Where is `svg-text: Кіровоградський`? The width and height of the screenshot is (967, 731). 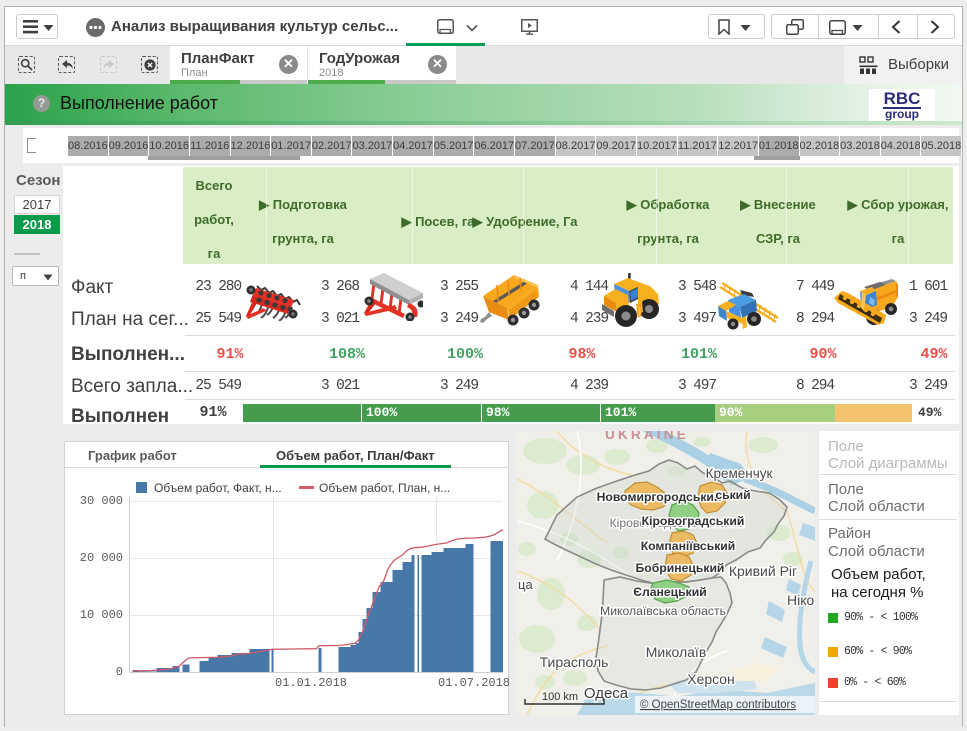
svg-text: Кіровоградський is located at coordinates (693, 521).